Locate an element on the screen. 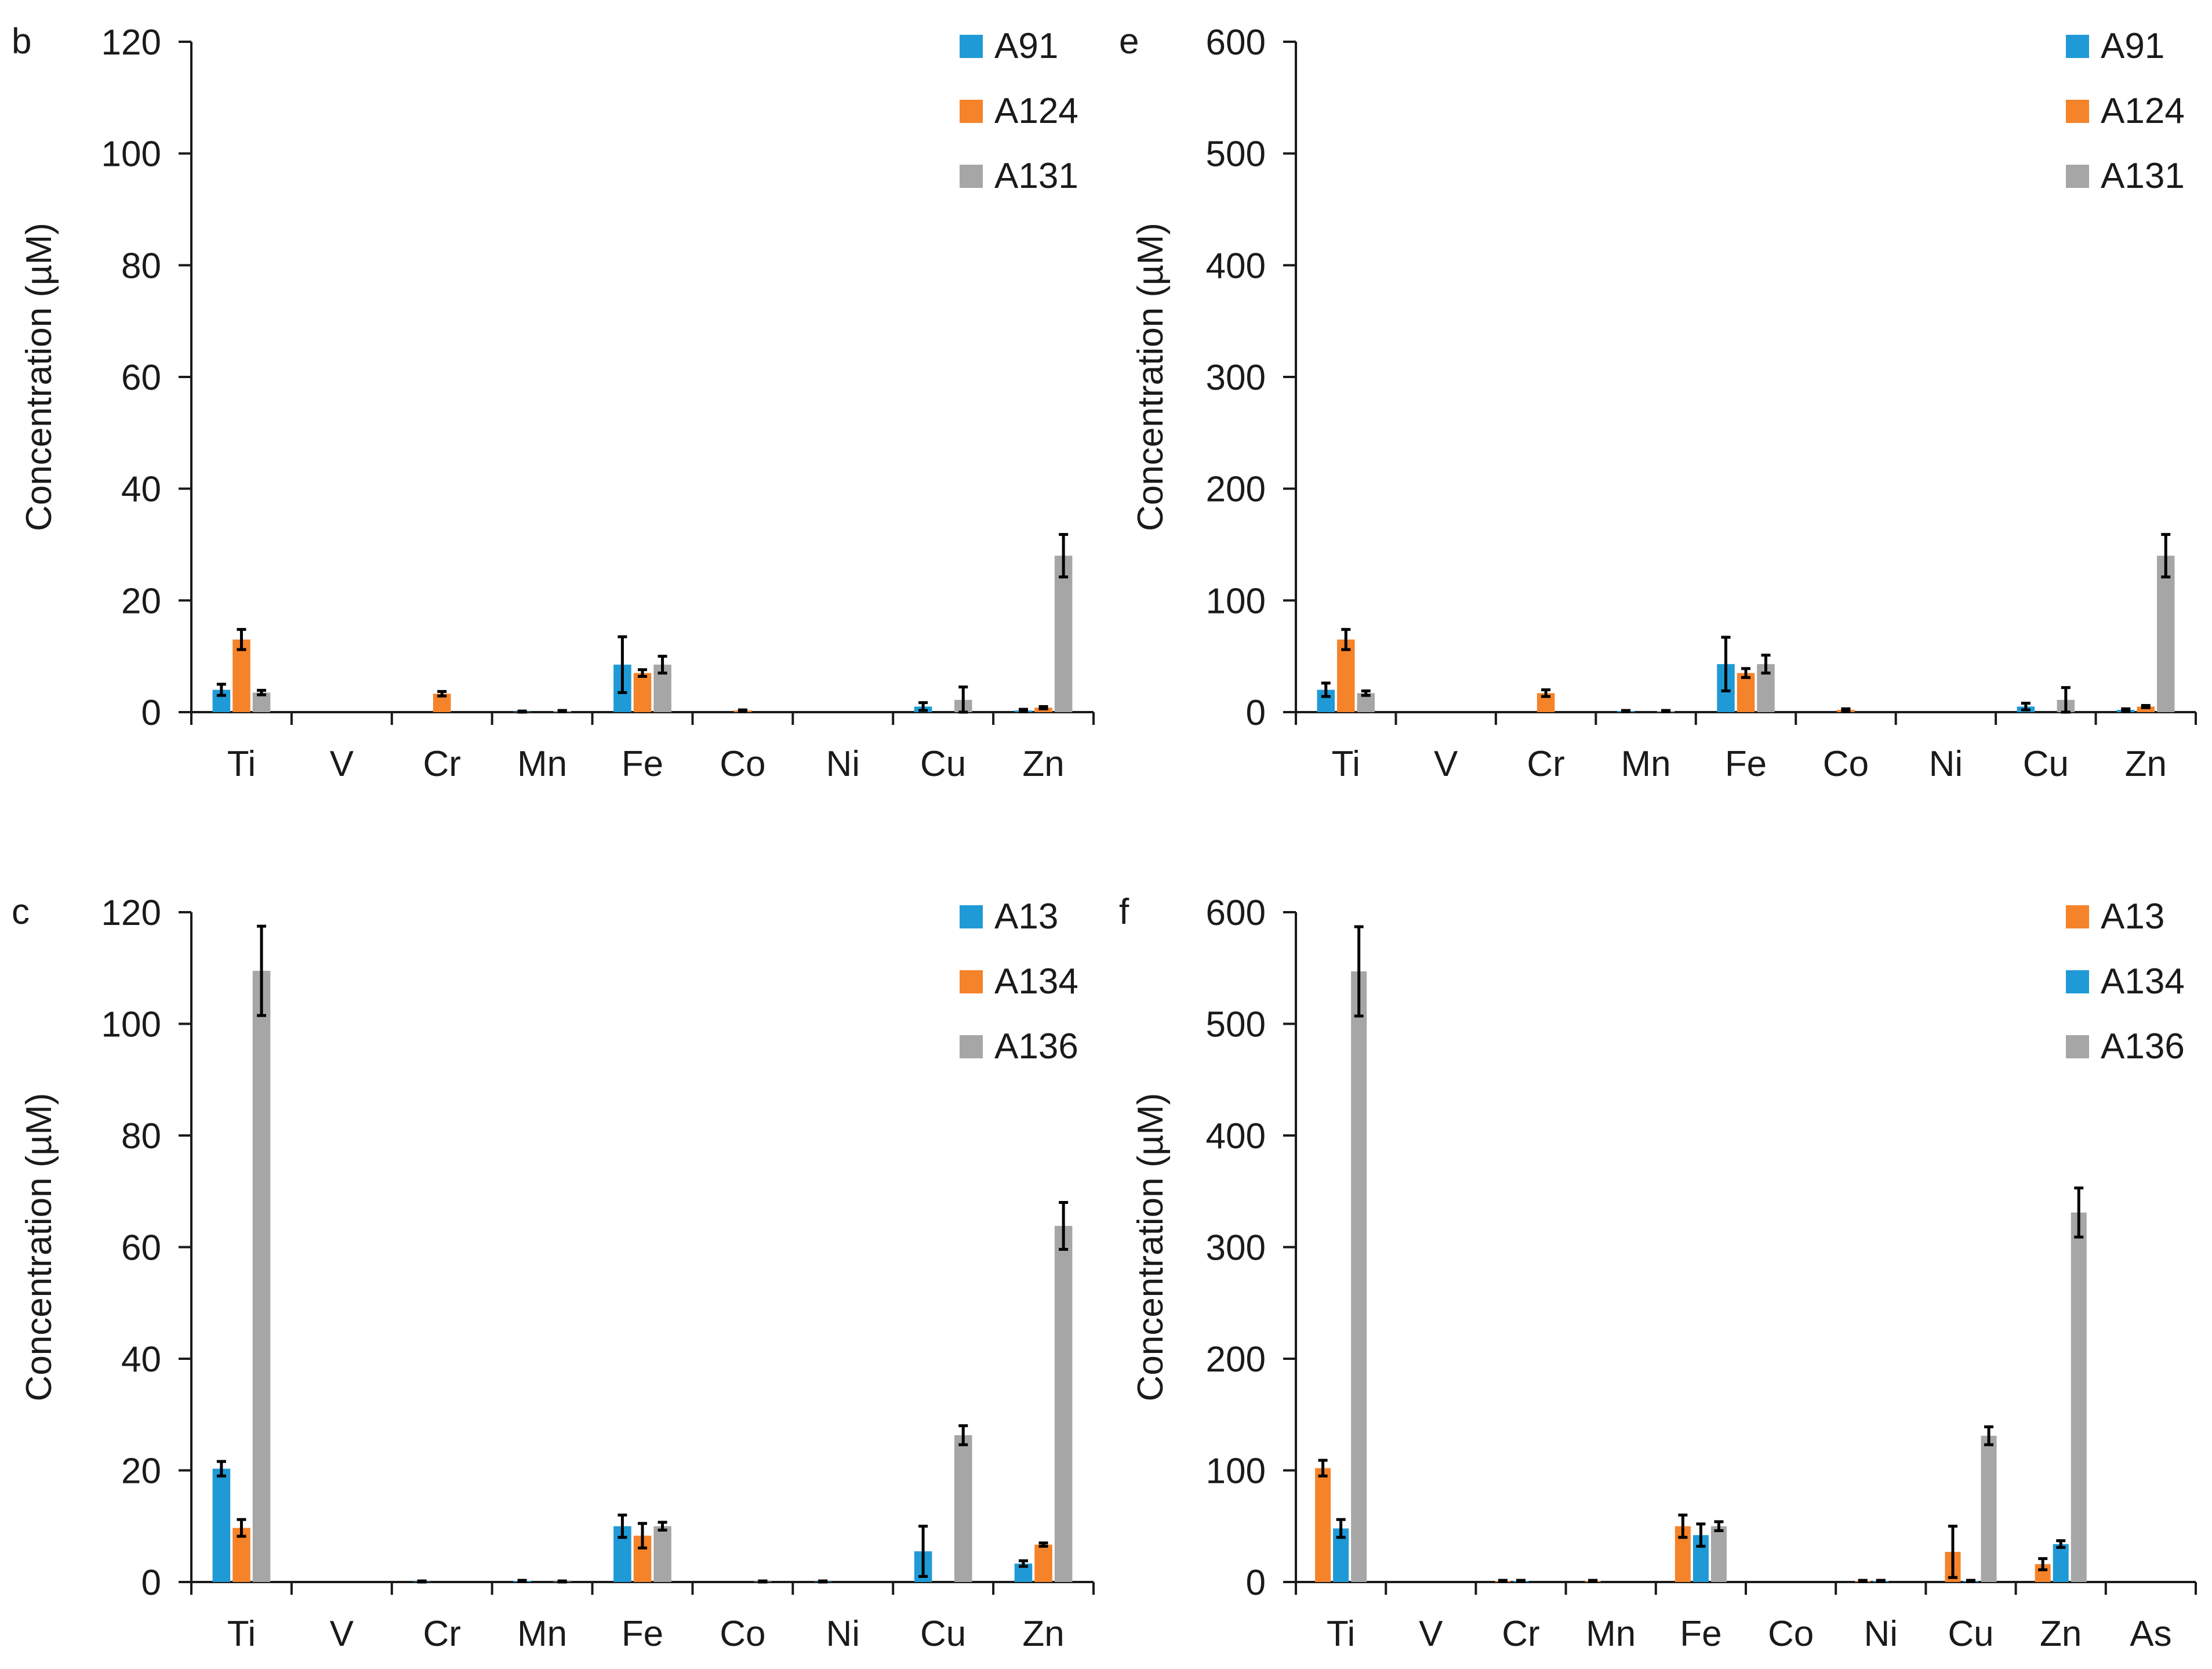  legend: A13 A134 A136 is located at coordinates (1019, 981).